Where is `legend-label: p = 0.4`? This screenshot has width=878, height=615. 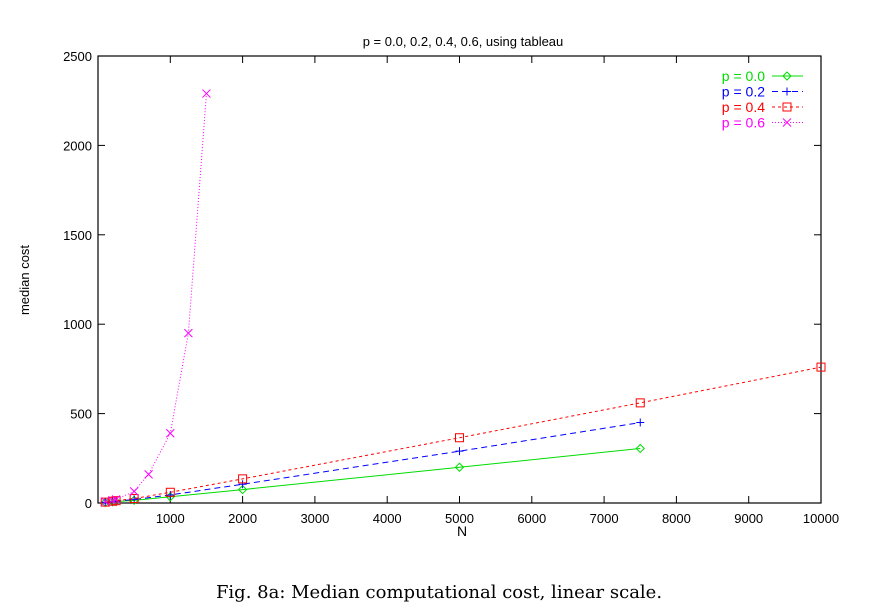 legend-label: p = 0.4 is located at coordinates (743, 107).